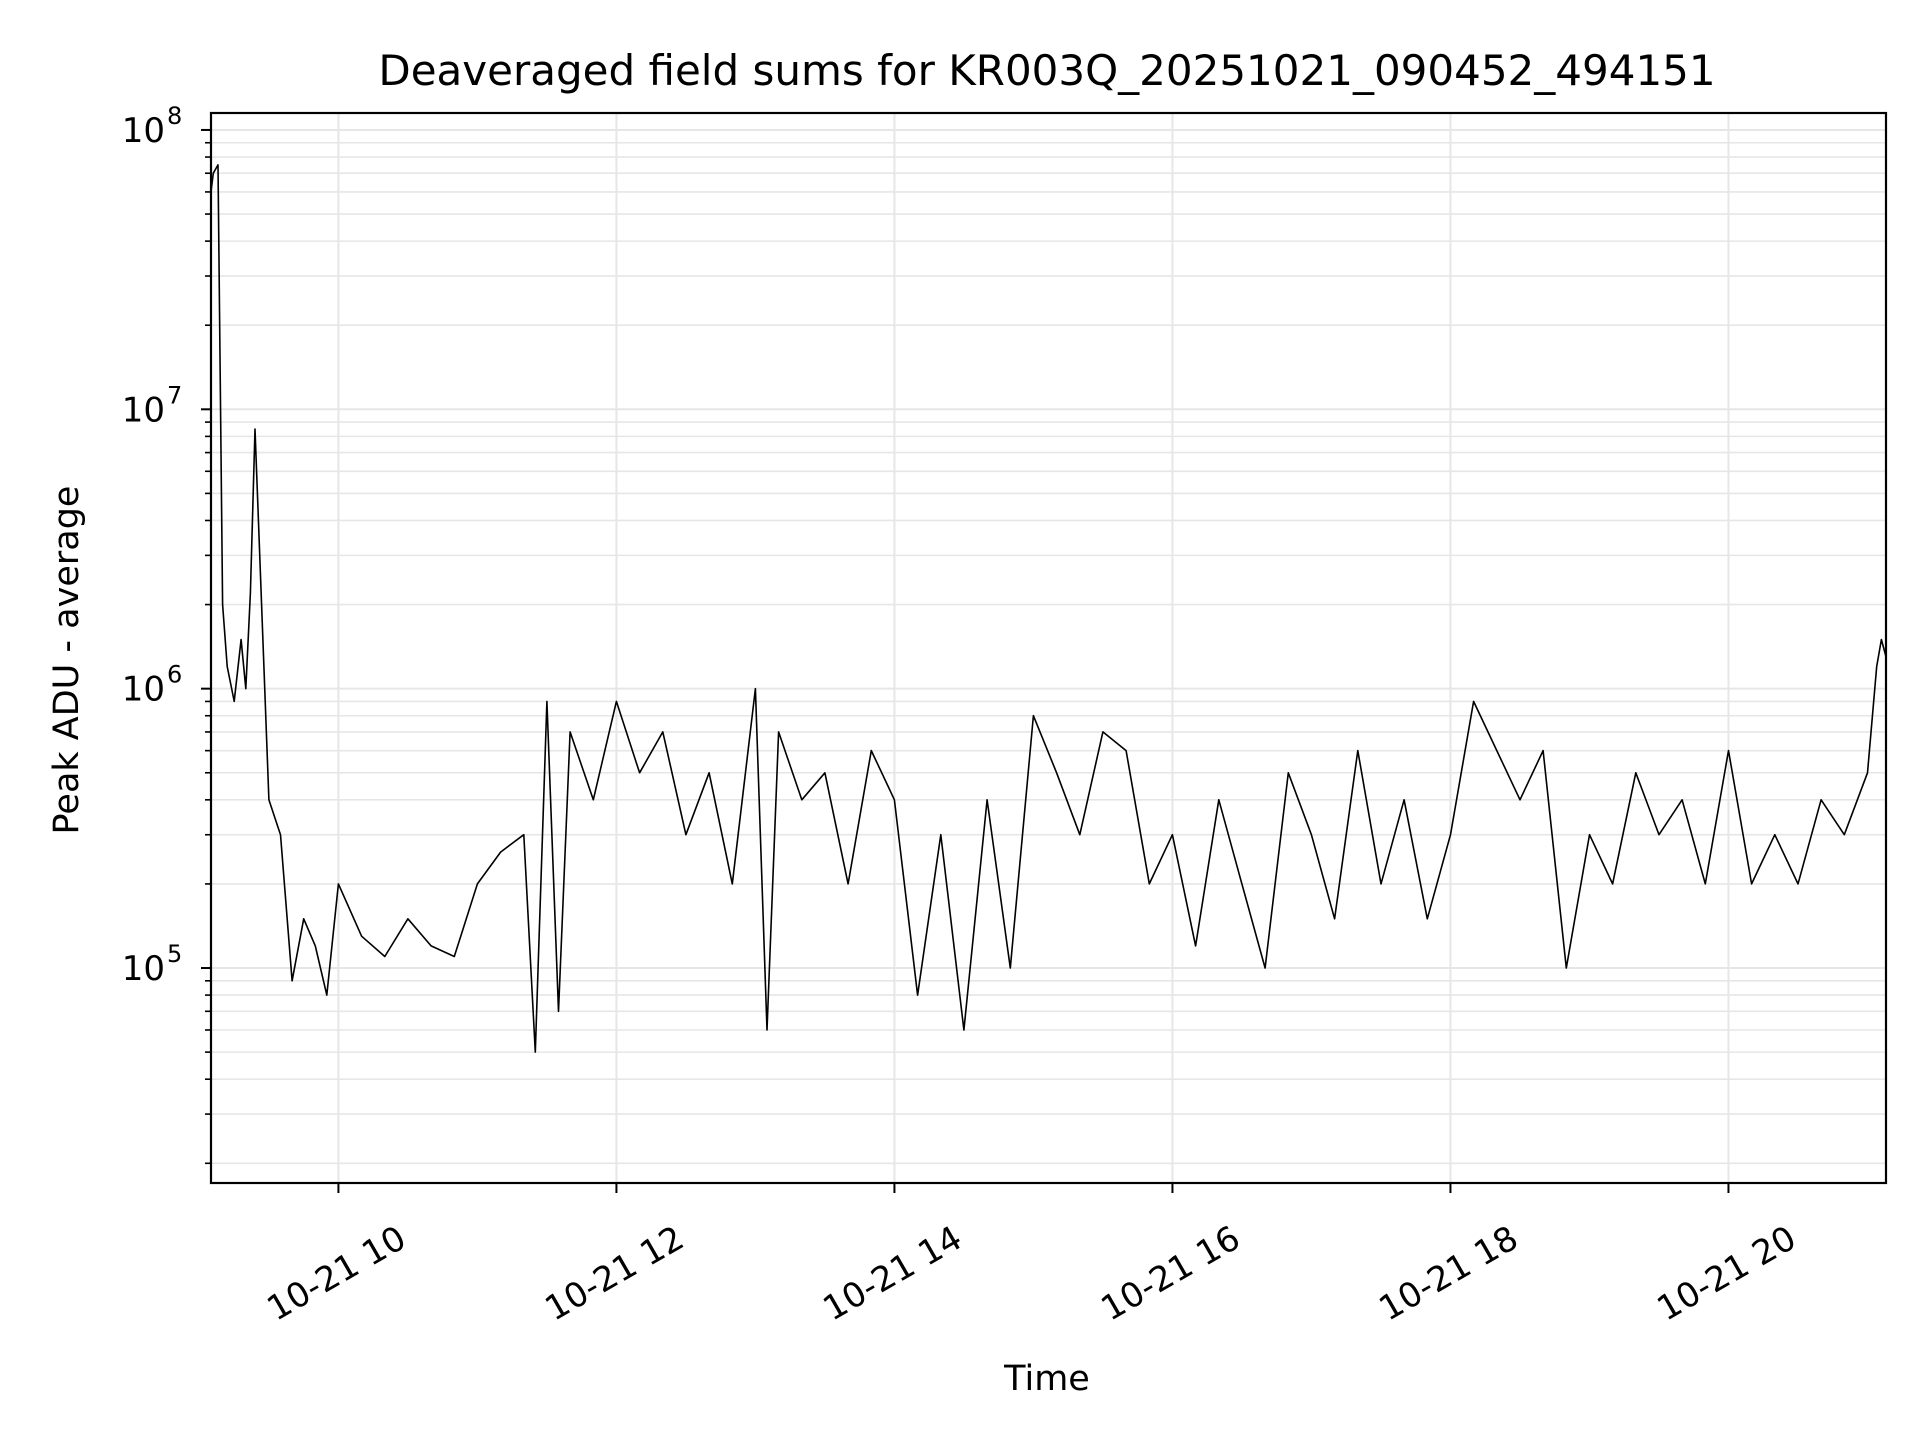 The height and width of the screenshot is (1440, 1920). Describe the element at coordinates (174, 954) in the screenshot. I see `y-tick-exponent: 5` at that location.